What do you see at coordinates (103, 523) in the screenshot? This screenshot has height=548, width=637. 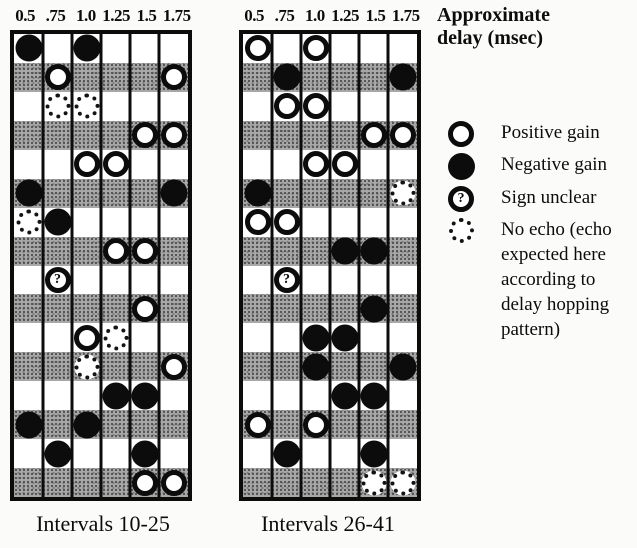 I see `grid-caption: Intervals 10-25` at bounding box center [103, 523].